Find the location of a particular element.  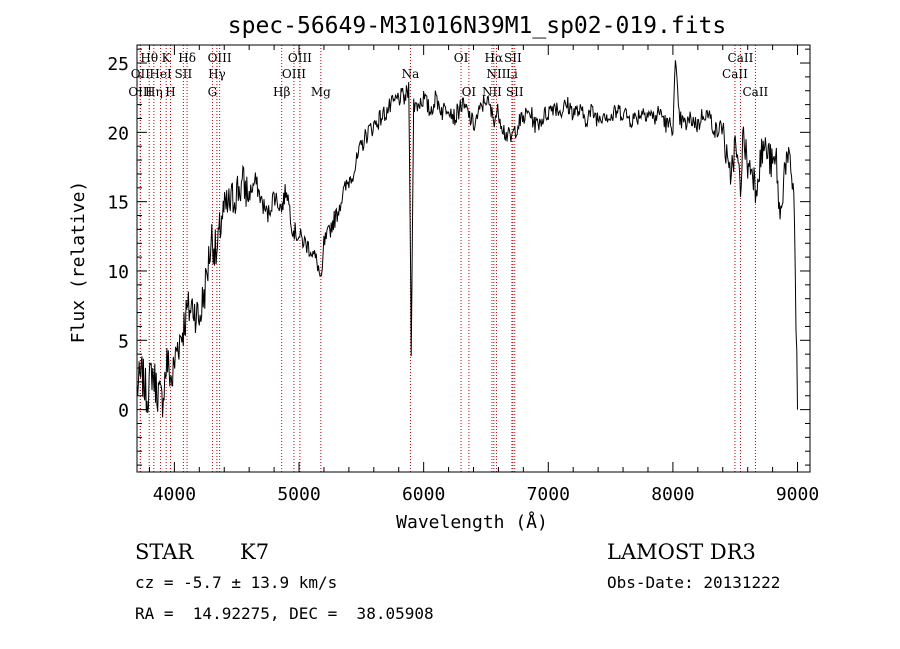

line-label-19: Hα is located at coordinates (494, 58).